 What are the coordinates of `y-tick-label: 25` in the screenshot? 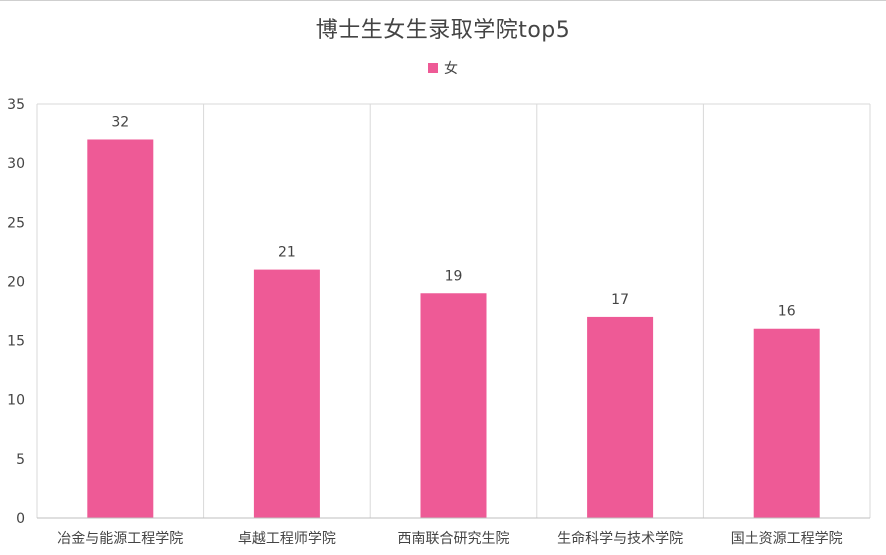 It's located at (16, 223).